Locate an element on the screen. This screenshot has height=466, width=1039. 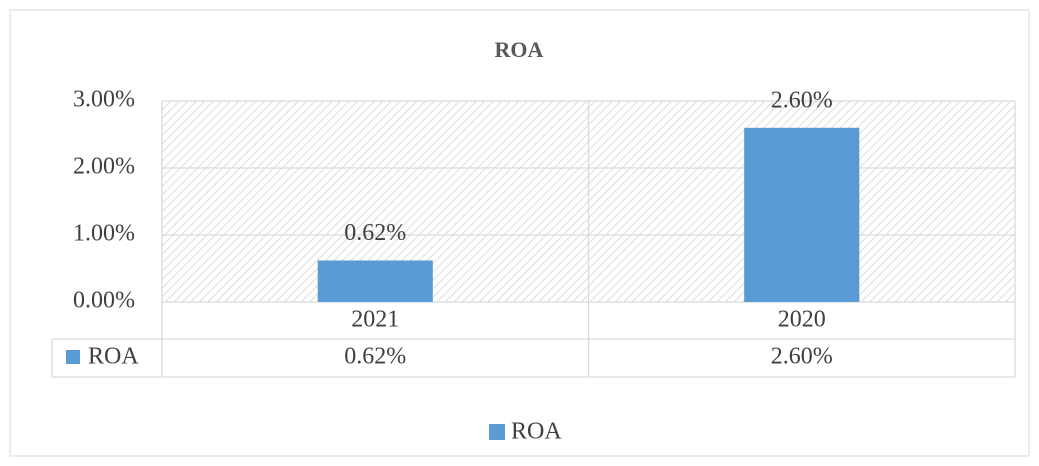
table-value: 2.60% is located at coordinates (802, 357).